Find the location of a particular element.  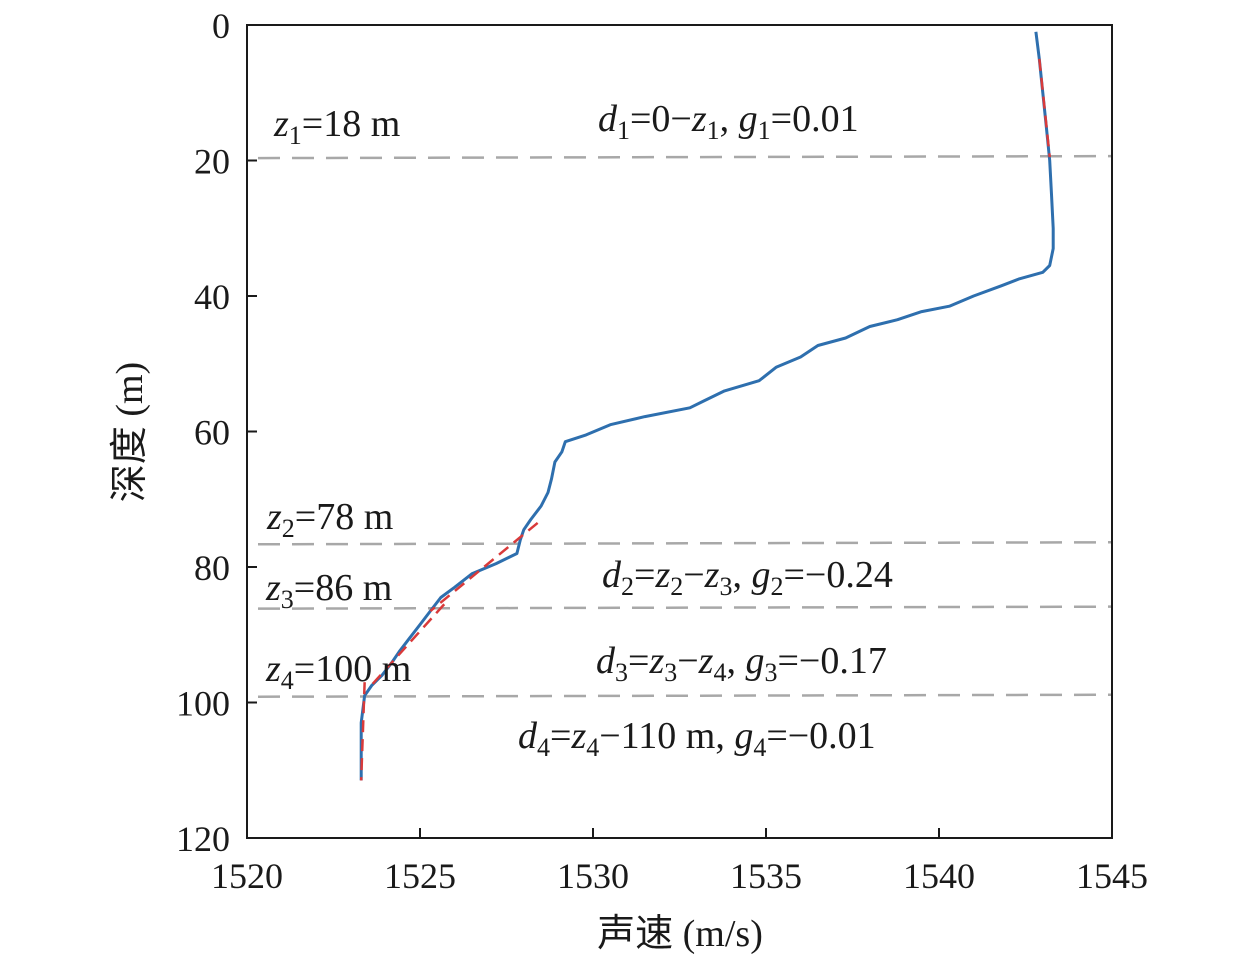

y-axis-ticks: 0 20 40 60 80 100 120 is located at coordinates (216, 432).